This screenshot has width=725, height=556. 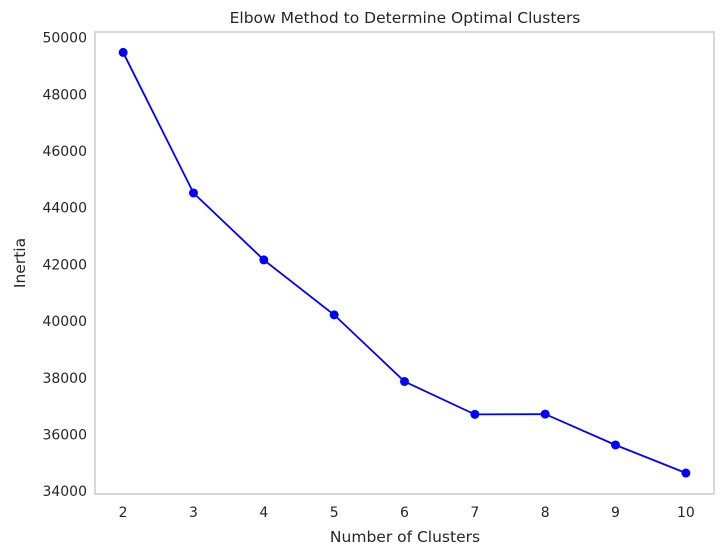 I want to click on y-tick-label: 36000, so click(x=64, y=435).